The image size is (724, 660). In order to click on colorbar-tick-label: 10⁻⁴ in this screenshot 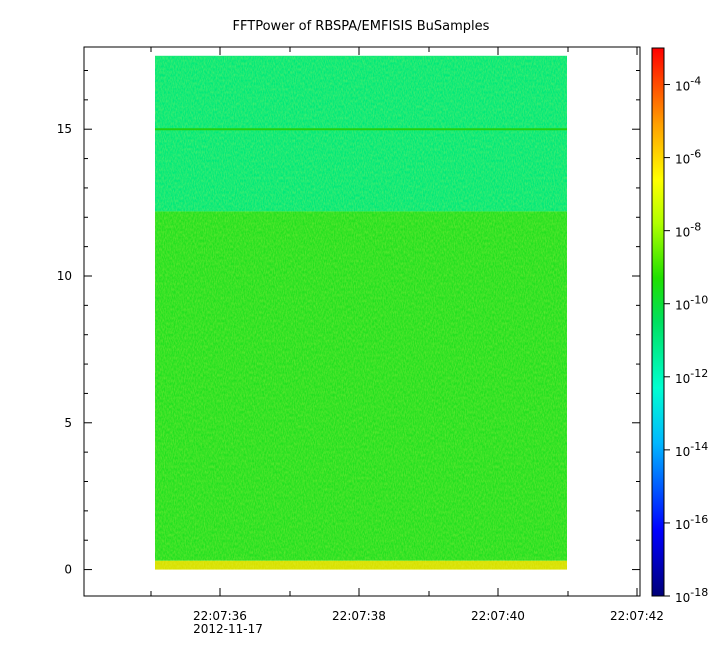, I will do `click(688, 84)`.